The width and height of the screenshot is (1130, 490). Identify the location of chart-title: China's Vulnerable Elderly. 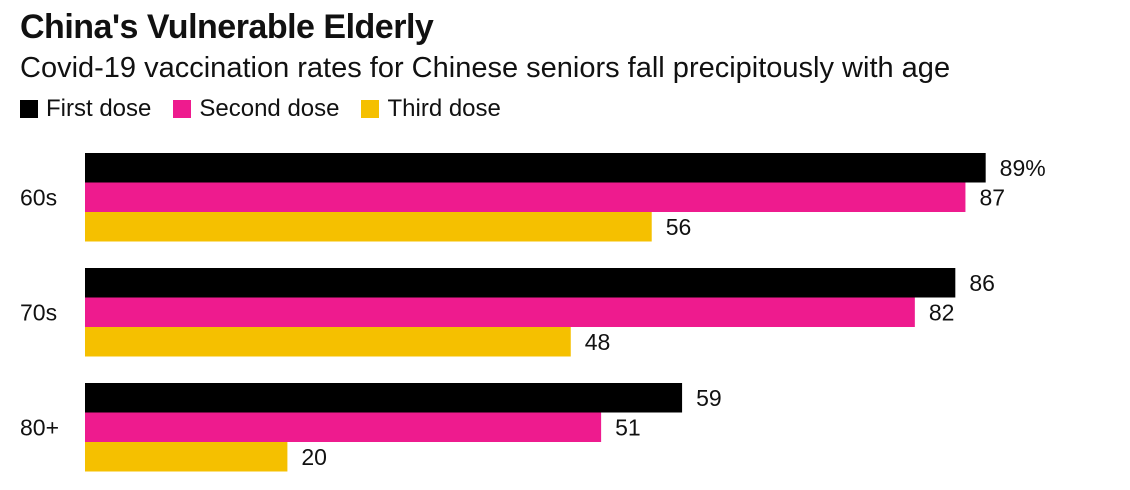
(227, 27).